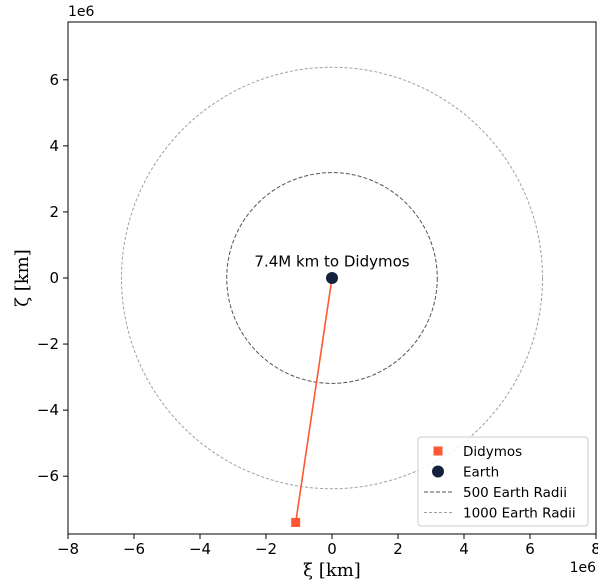 This screenshot has height=582, width=598. What do you see at coordinates (48, 344) in the screenshot?
I see `y-tick-label: −2` at bounding box center [48, 344].